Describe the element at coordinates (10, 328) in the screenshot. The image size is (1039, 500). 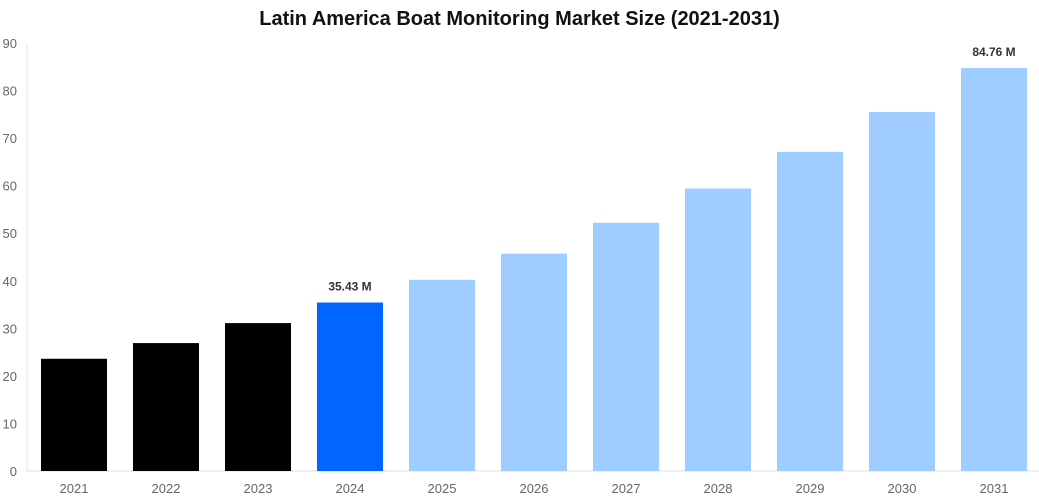
I see `y-tick-label: 30` at that location.